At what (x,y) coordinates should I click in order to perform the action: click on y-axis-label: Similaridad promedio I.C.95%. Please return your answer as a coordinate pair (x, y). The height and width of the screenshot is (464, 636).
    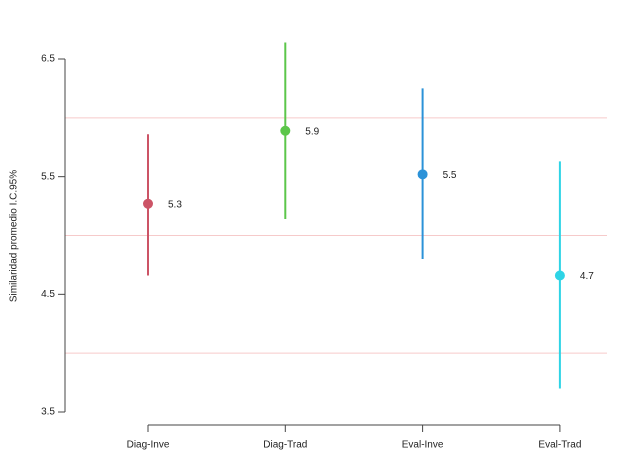
    Looking at the image, I should click on (14, 236).